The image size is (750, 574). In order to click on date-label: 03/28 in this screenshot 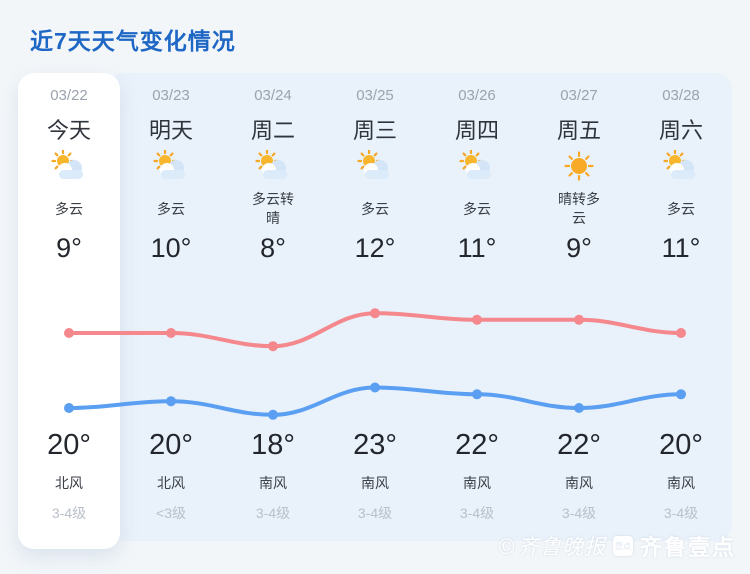, I will do `click(681, 95)`.